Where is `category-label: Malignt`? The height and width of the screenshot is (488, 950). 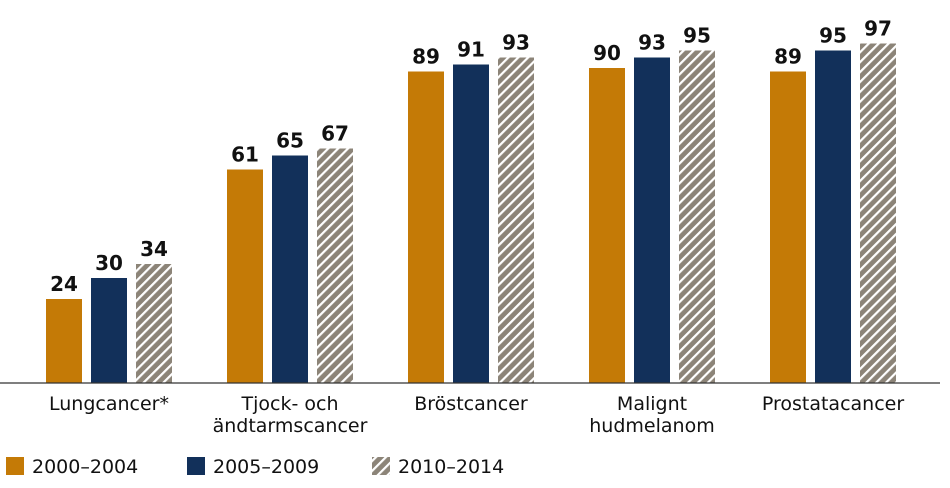
category-label: Malignt is located at coordinates (652, 404).